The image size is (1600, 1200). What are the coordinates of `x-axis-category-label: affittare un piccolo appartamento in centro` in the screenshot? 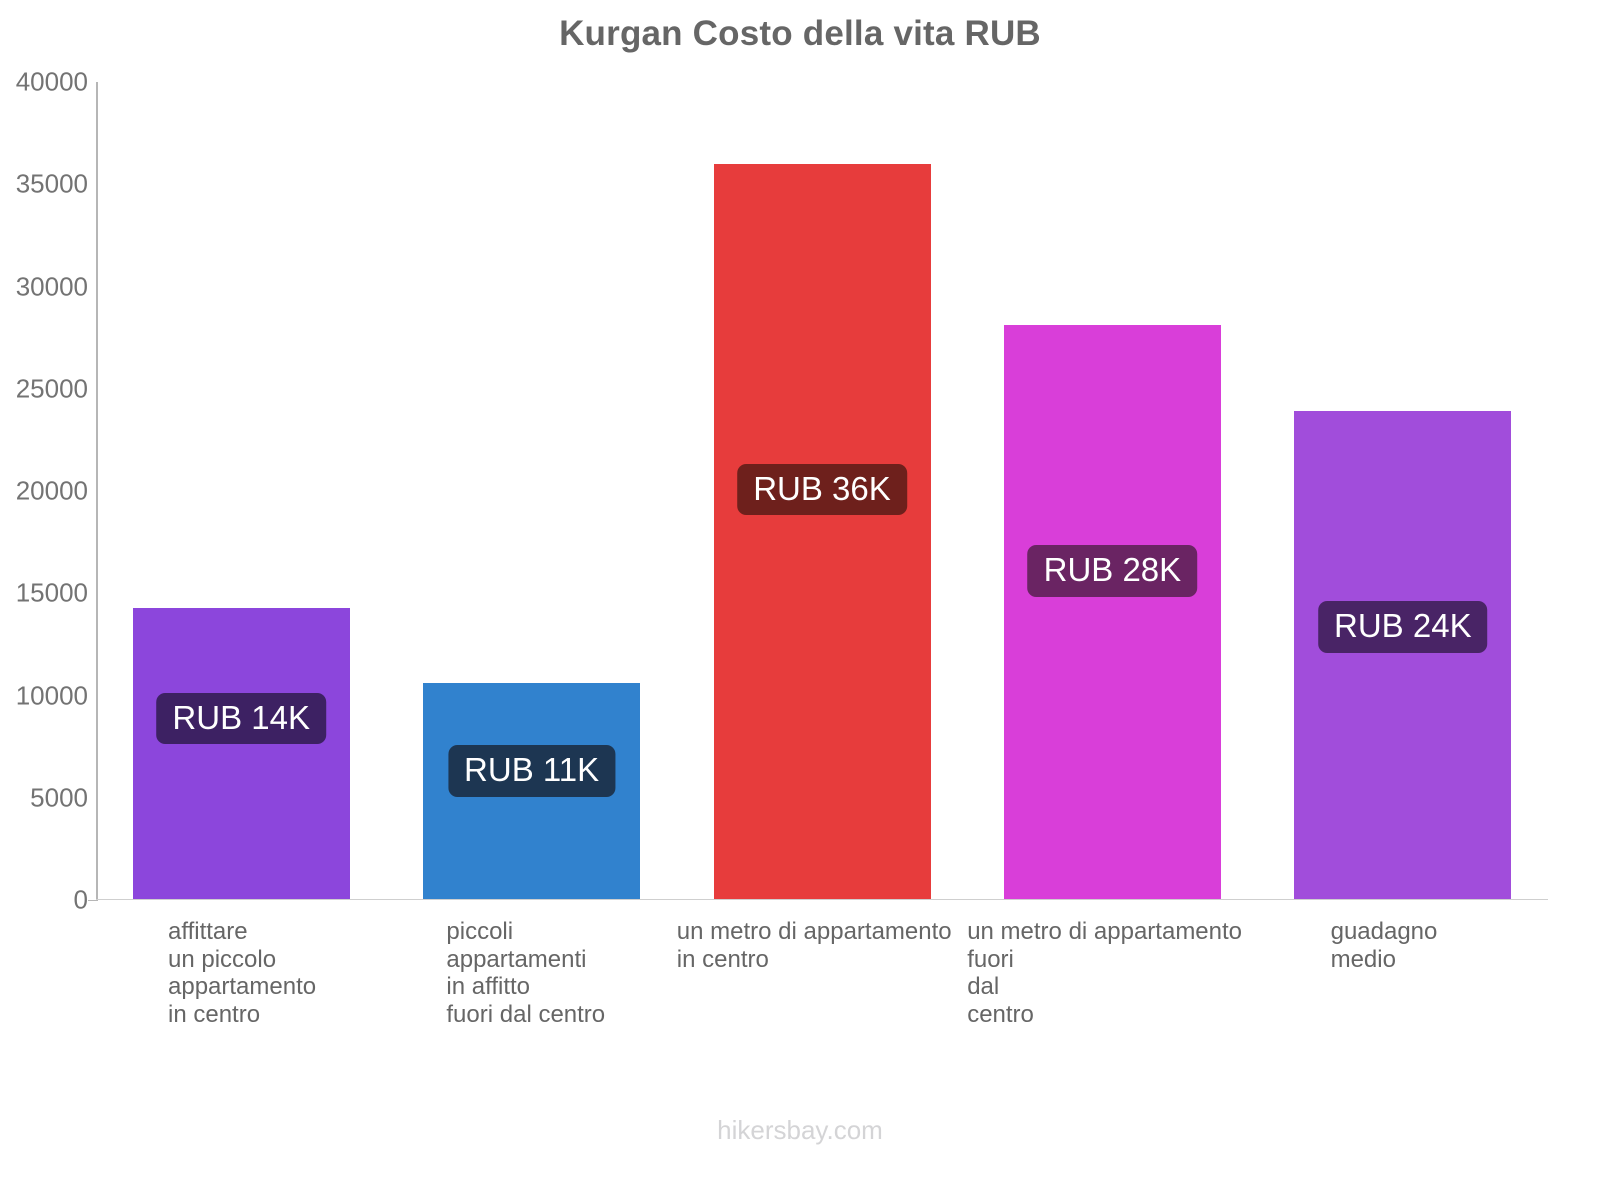 It's located at (242, 973).